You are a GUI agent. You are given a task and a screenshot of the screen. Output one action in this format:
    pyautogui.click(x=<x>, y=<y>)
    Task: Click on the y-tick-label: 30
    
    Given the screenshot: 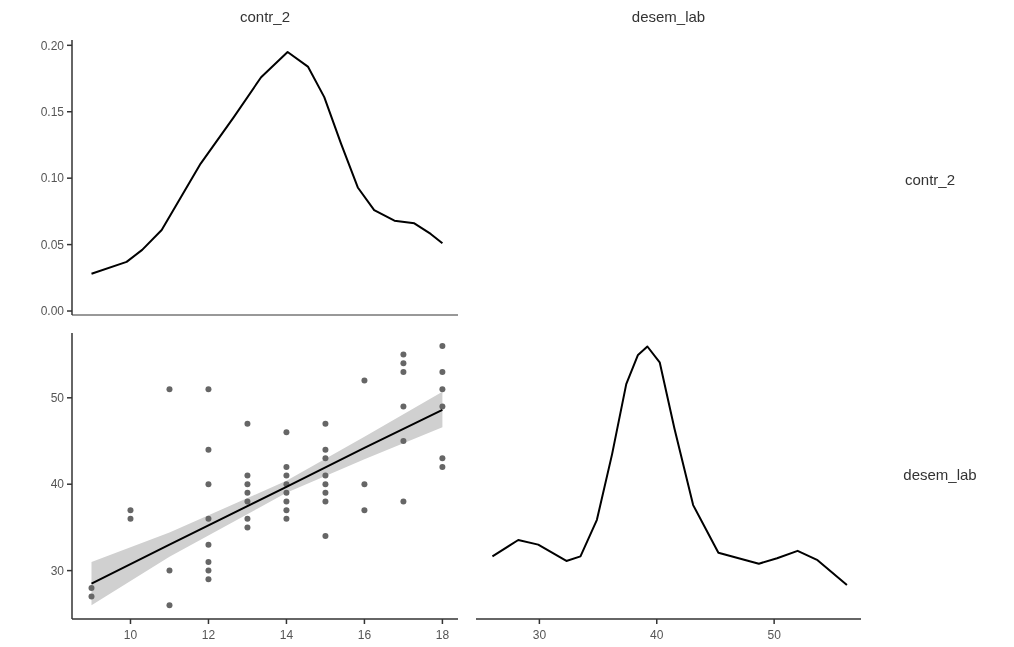 What is the action you would take?
    pyautogui.click(x=57, y=570)
    